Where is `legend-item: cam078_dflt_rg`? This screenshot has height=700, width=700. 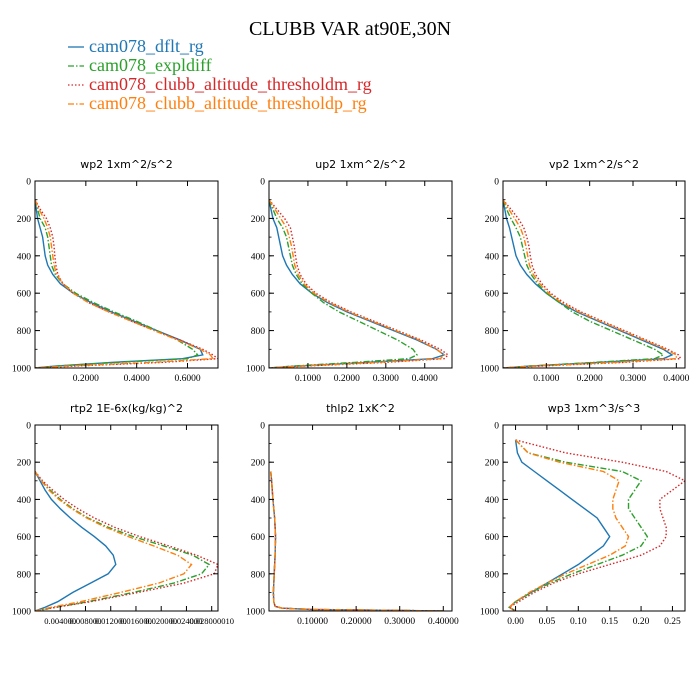
legend-item: cam078_dflt_rg is located at coordinates (136, 46).